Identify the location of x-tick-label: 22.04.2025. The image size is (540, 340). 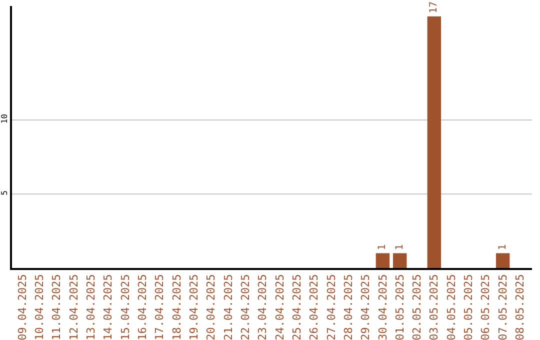
(245, 307).